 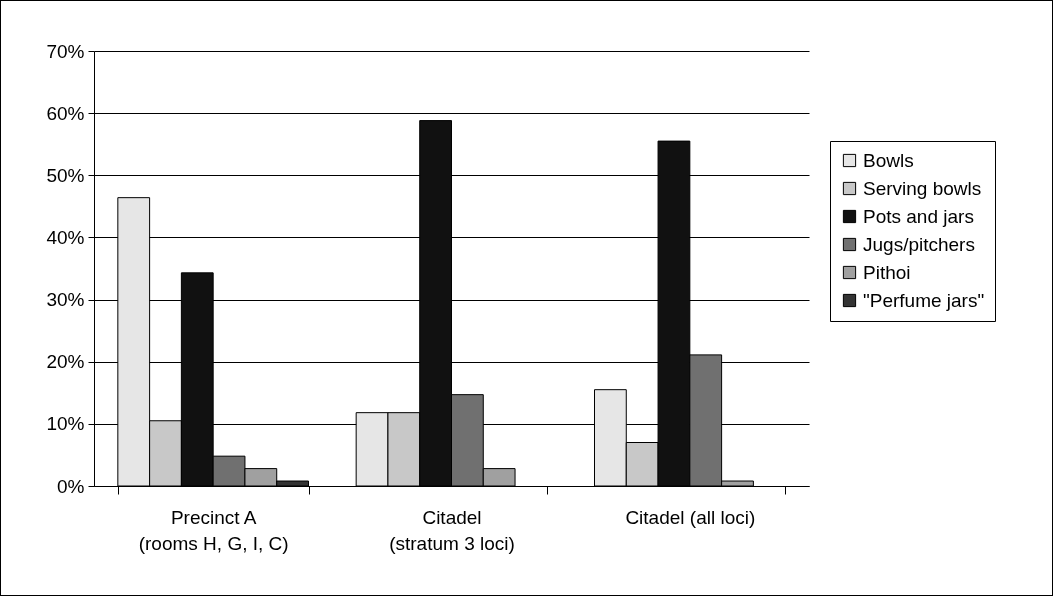 What do you see at coordinates (690, 517) in the screenshot?
I see `x-tick-label: Citadel (all loci)` at bounding box center [690, 517].